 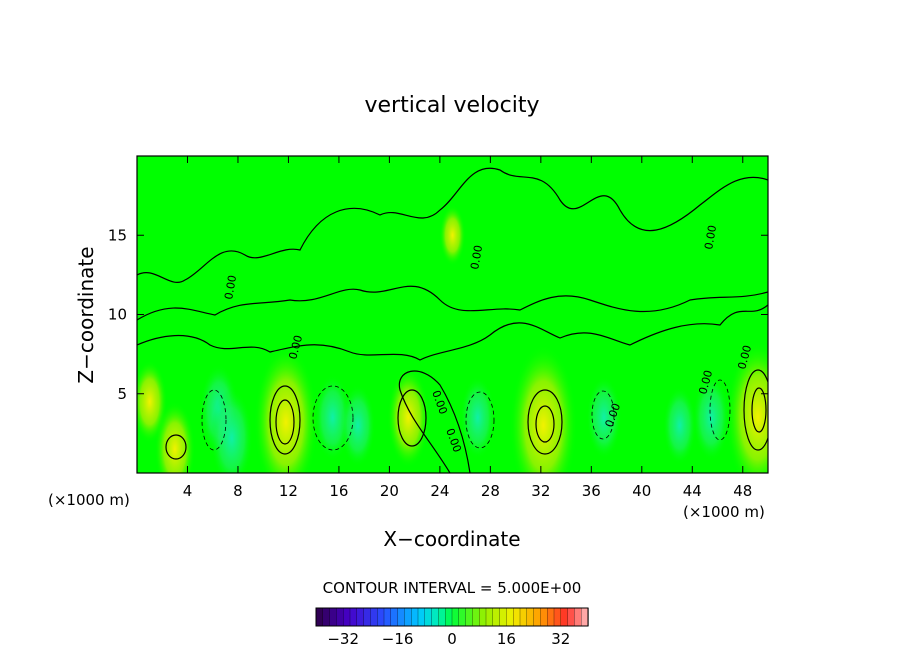 I want to click on colorbar-cells, so click(x=452, y=617).